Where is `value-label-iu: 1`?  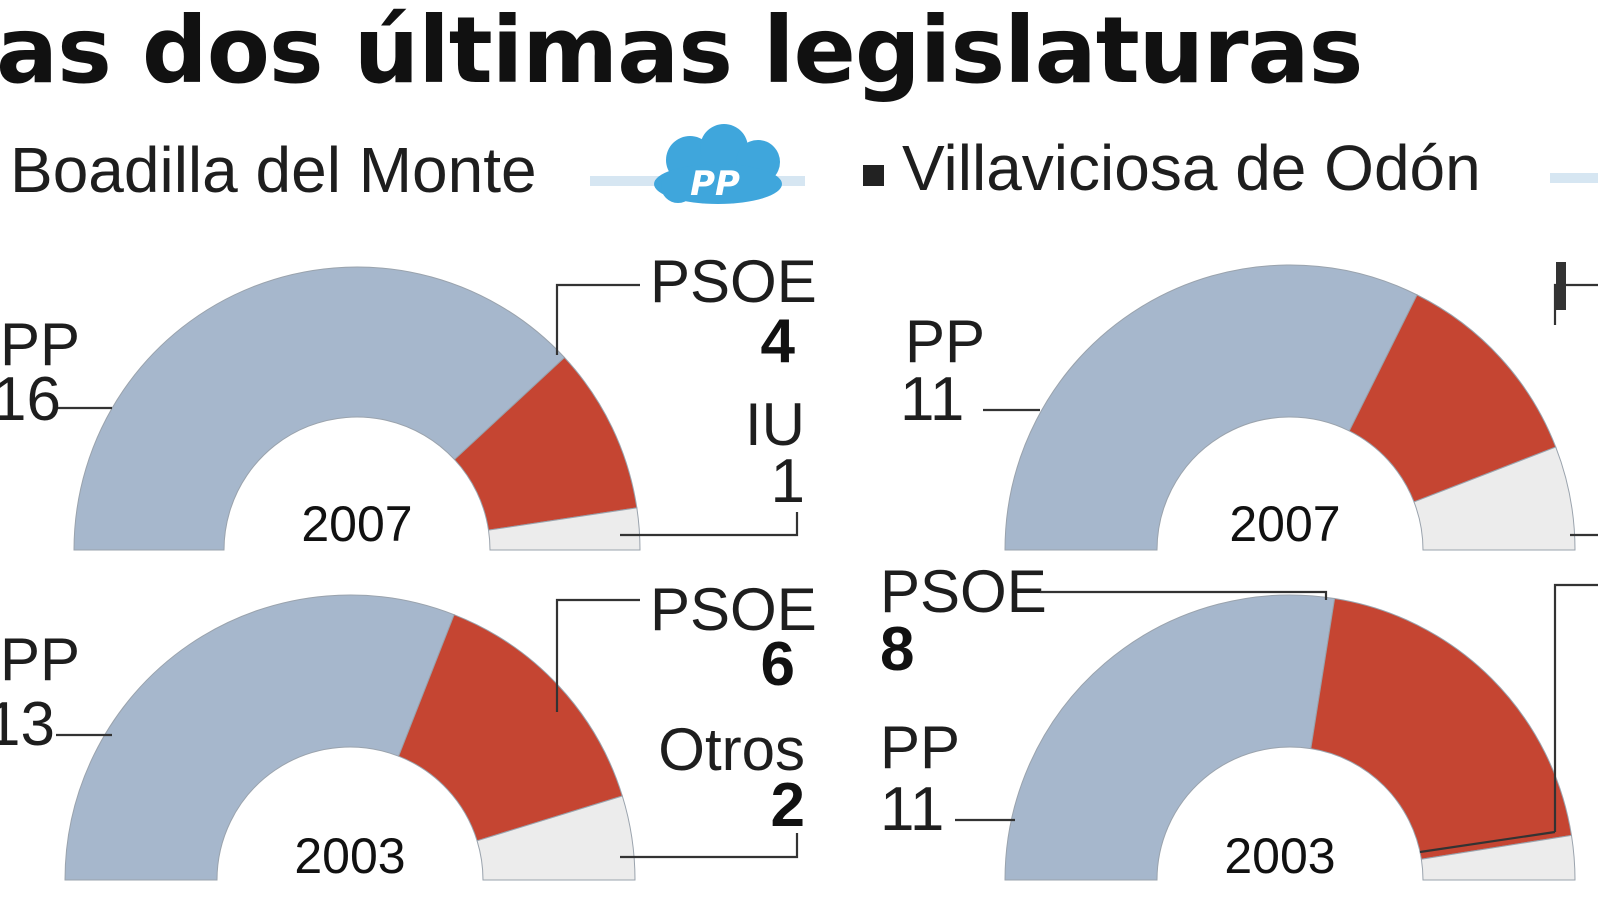
value-label-iu: 1 is located at coordinates (788, 481).